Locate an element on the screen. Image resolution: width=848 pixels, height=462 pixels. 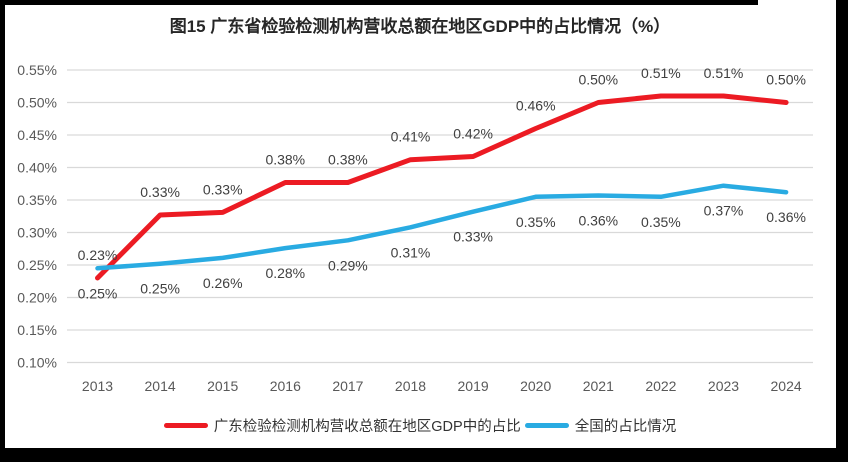
frame-border-right is located at coordinates (842, 231).